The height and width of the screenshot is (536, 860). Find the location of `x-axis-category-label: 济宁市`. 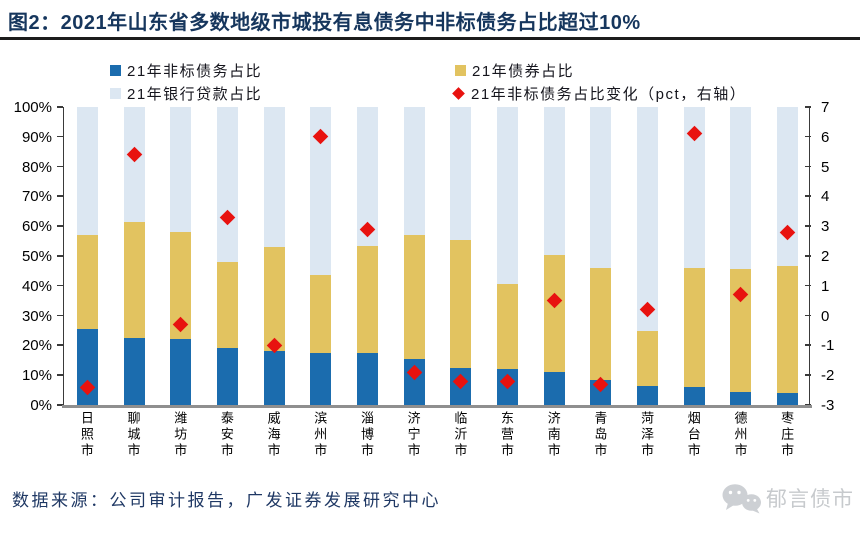

x-axis-category-label: 济宁市 is located at coordinates (413, 435).